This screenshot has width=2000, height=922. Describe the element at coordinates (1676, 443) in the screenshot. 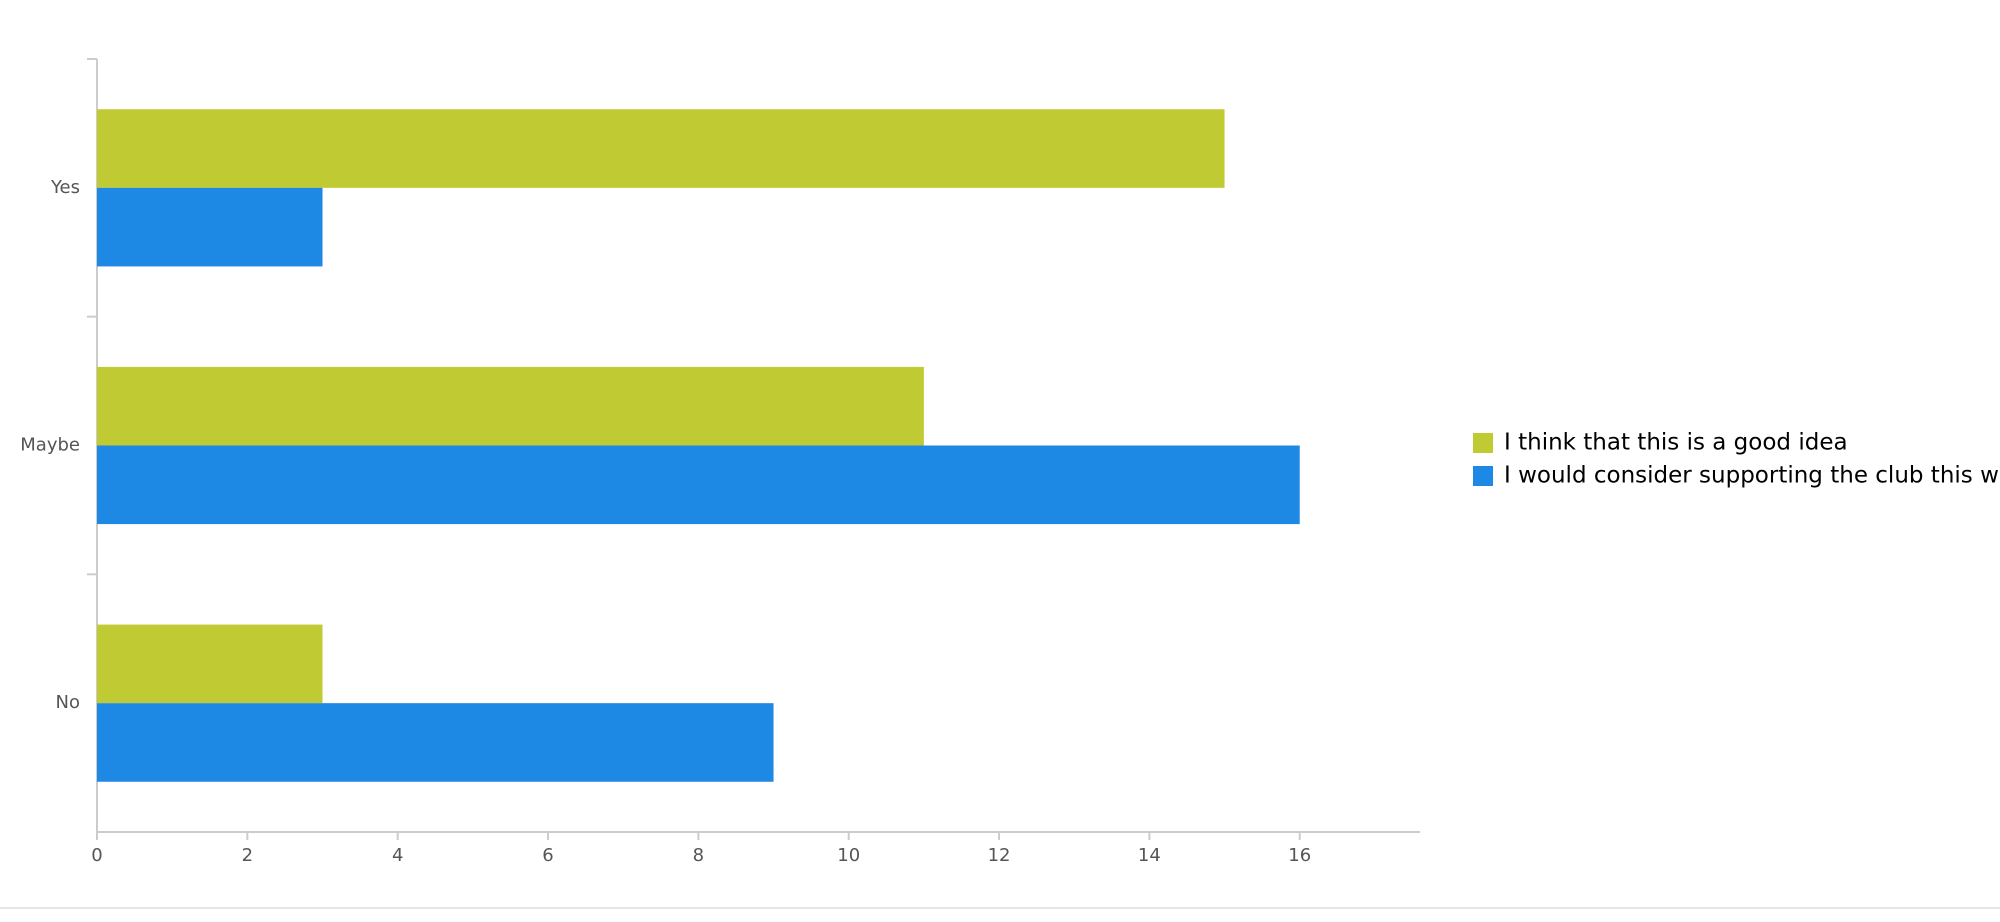

I see `legend-label: I think that this is a good idea` at that location.